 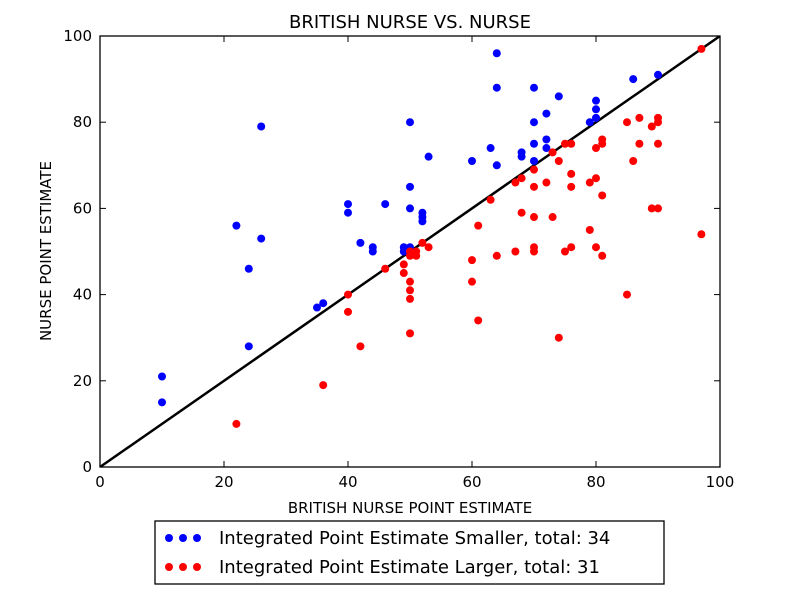 What do you see at coordinates (720, 482) in the screenshot?
I see `x-tick-label: 100` at bounding box center [720, 482].